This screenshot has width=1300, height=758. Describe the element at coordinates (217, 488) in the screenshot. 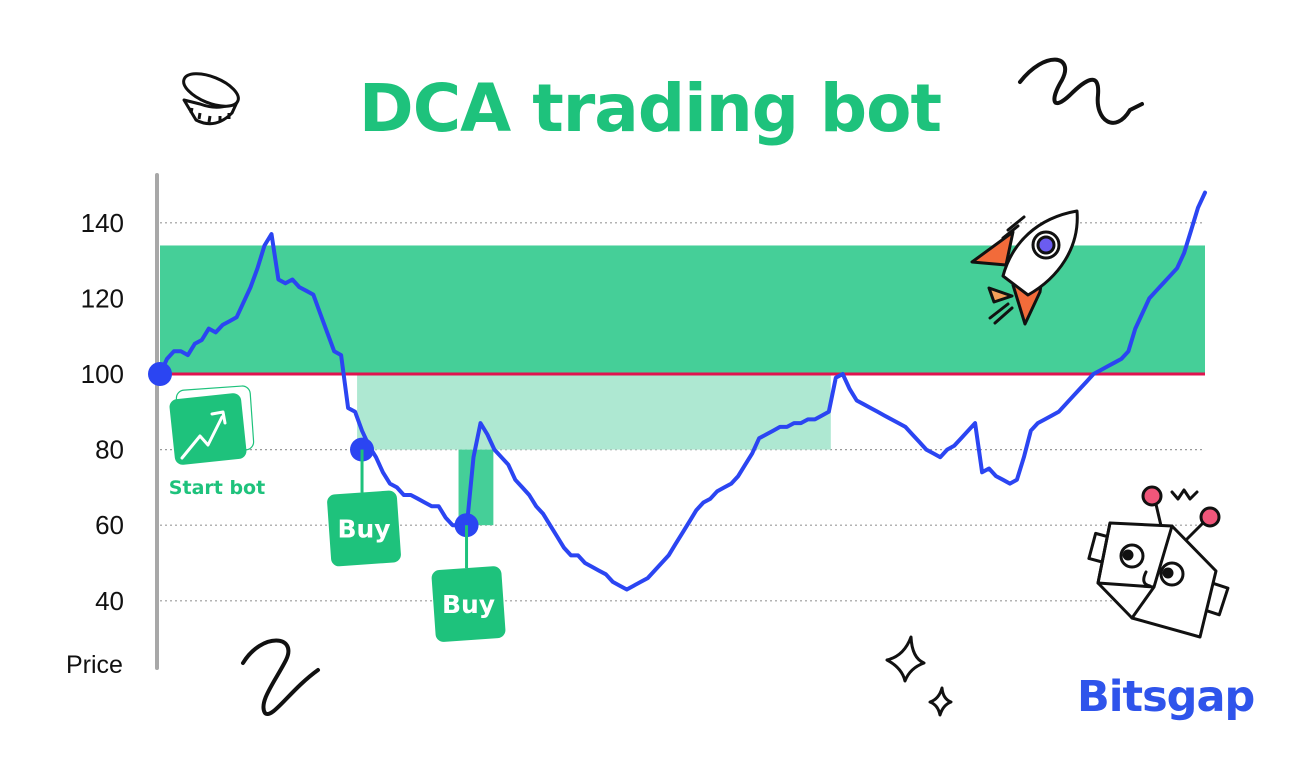

I see `start-bot-label: Start bot` at that location.